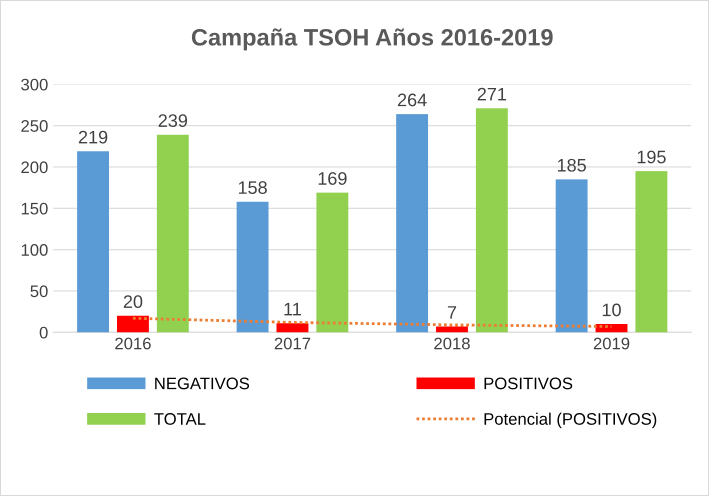  I want to click on y-tick-label: 100, so click(35, 250).